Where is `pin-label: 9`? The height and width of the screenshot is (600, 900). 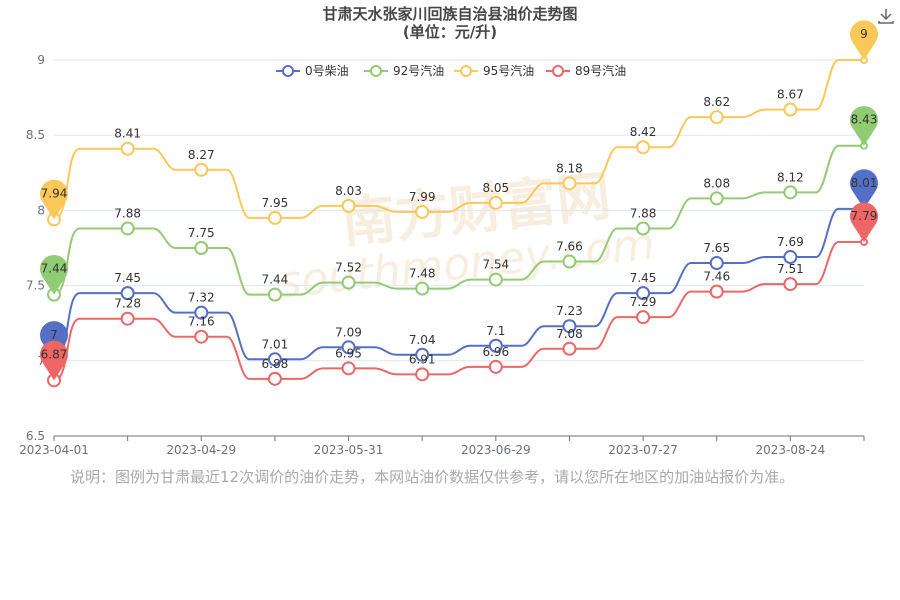
pin-label: 9 is located at coordinates (864, 34).